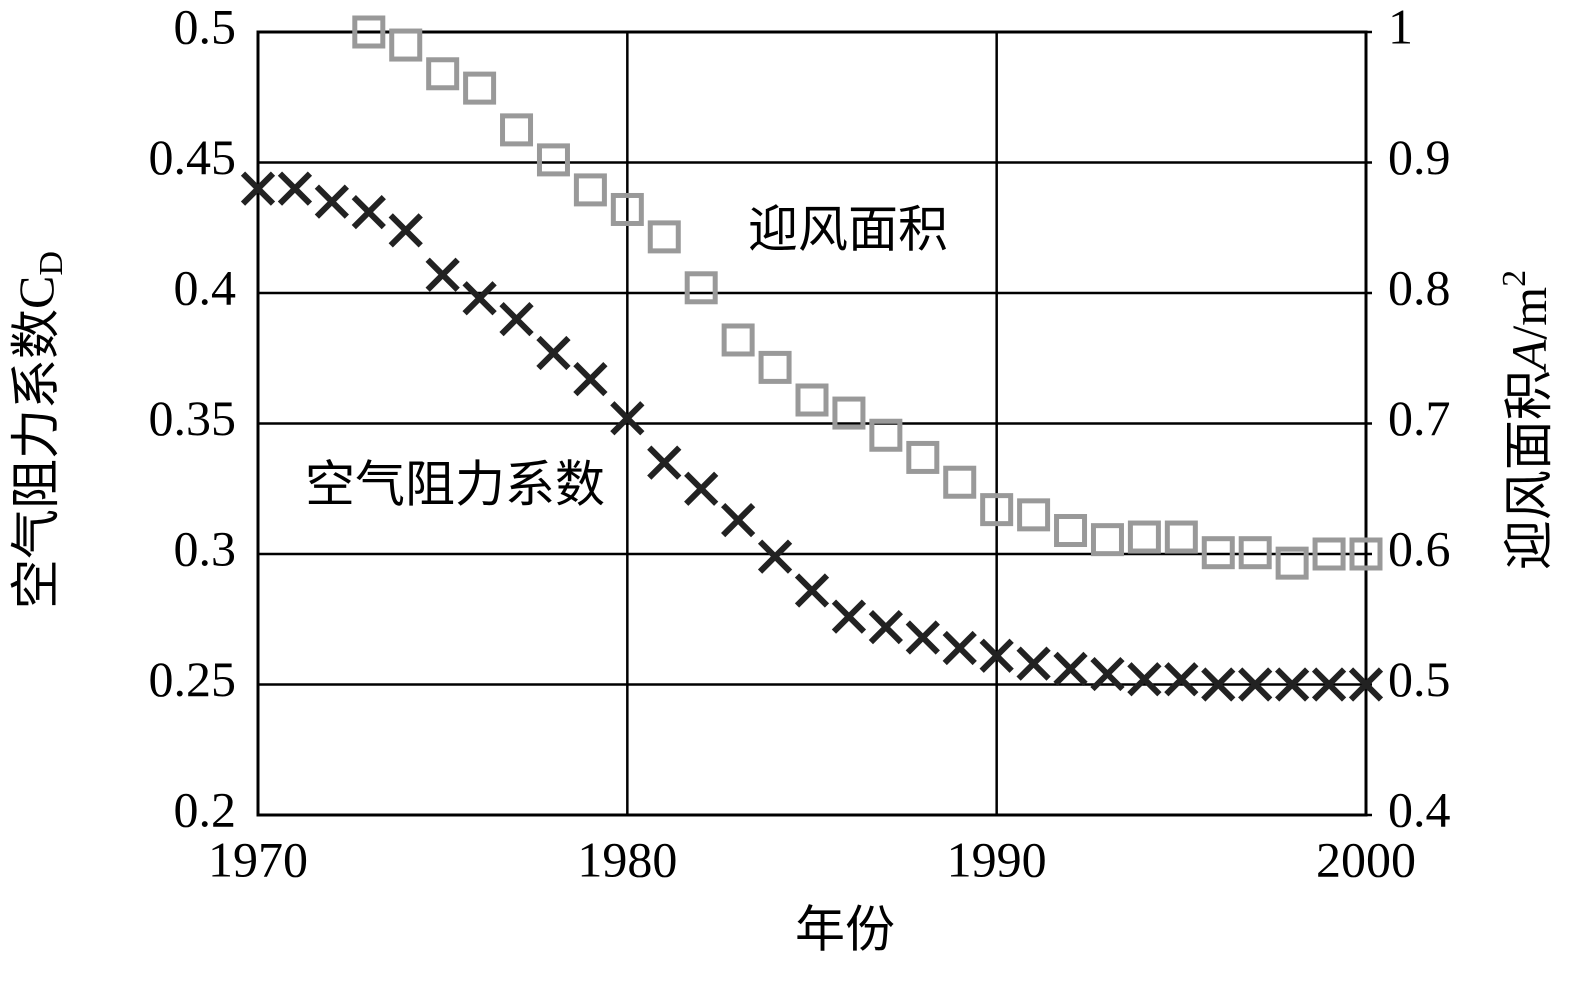  What do you see at coordinates (205, 27) in the screenshot?
I see `y-tick-label: 0.5` at bounding box center [205, 27].